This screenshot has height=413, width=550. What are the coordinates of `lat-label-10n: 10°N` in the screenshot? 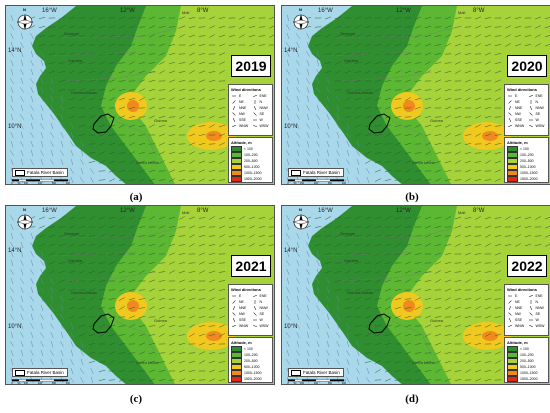 It's located at (15, 327).